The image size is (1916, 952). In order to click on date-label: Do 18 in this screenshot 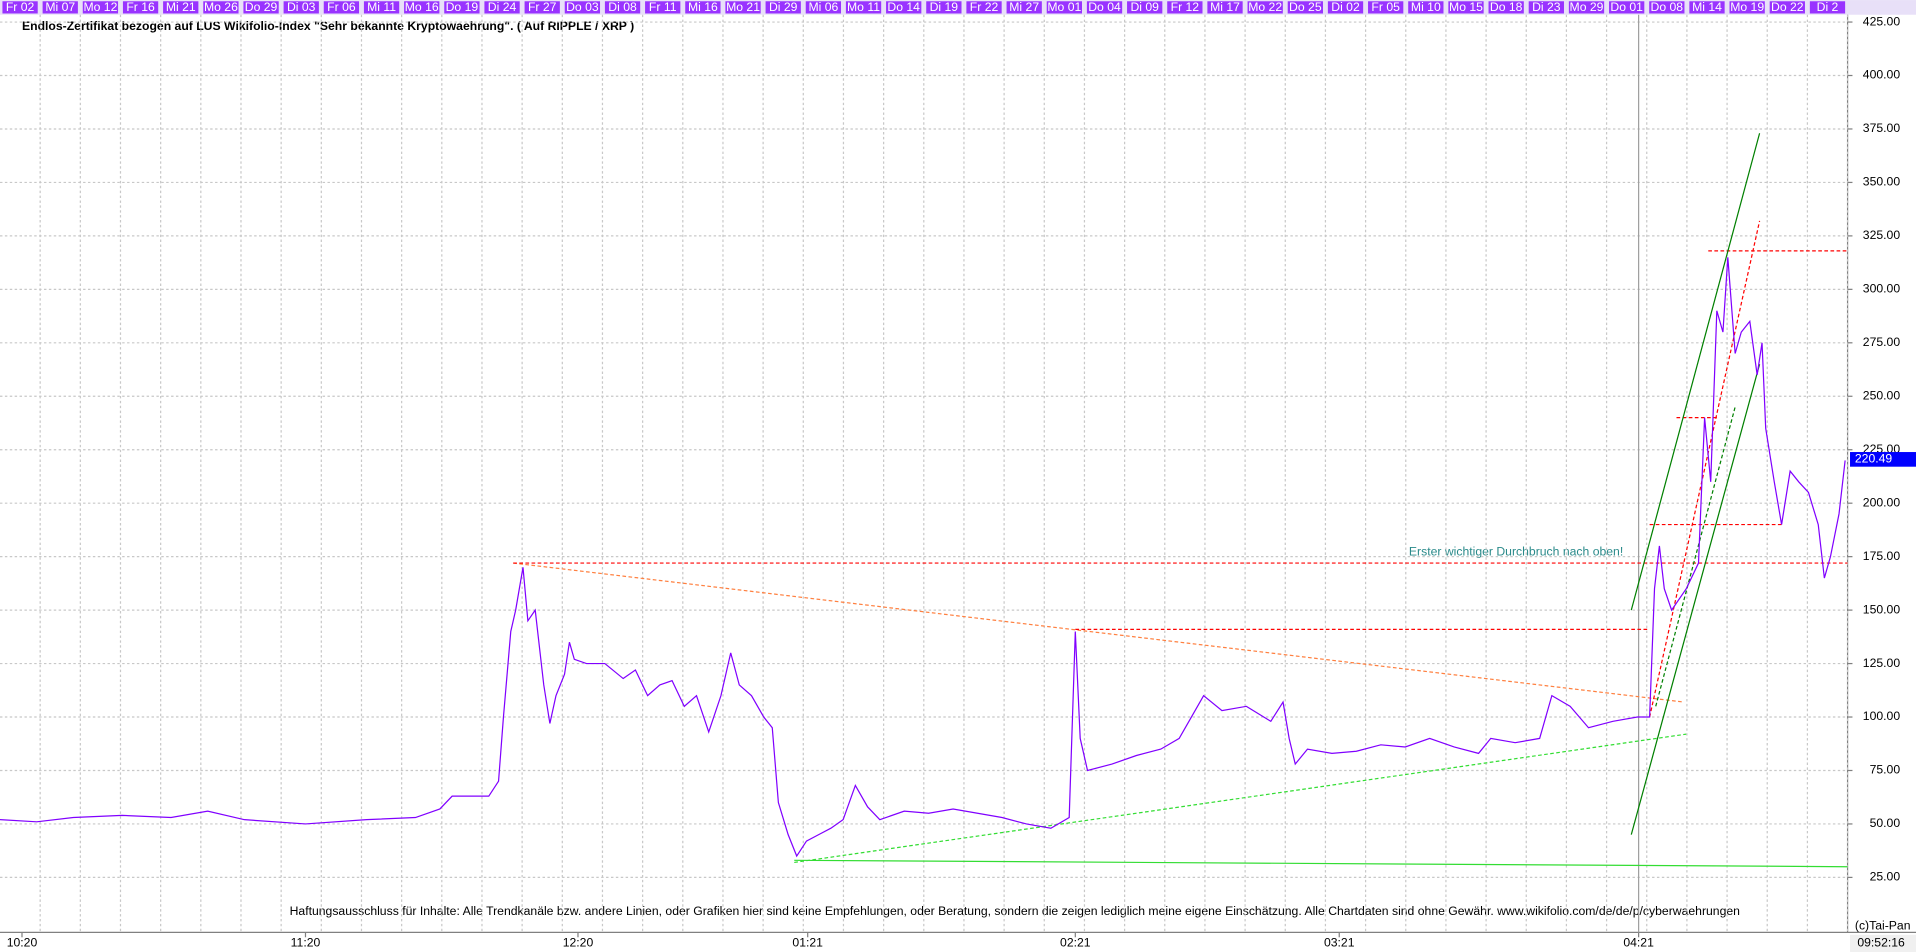, I will do `click(1506, 7)`.